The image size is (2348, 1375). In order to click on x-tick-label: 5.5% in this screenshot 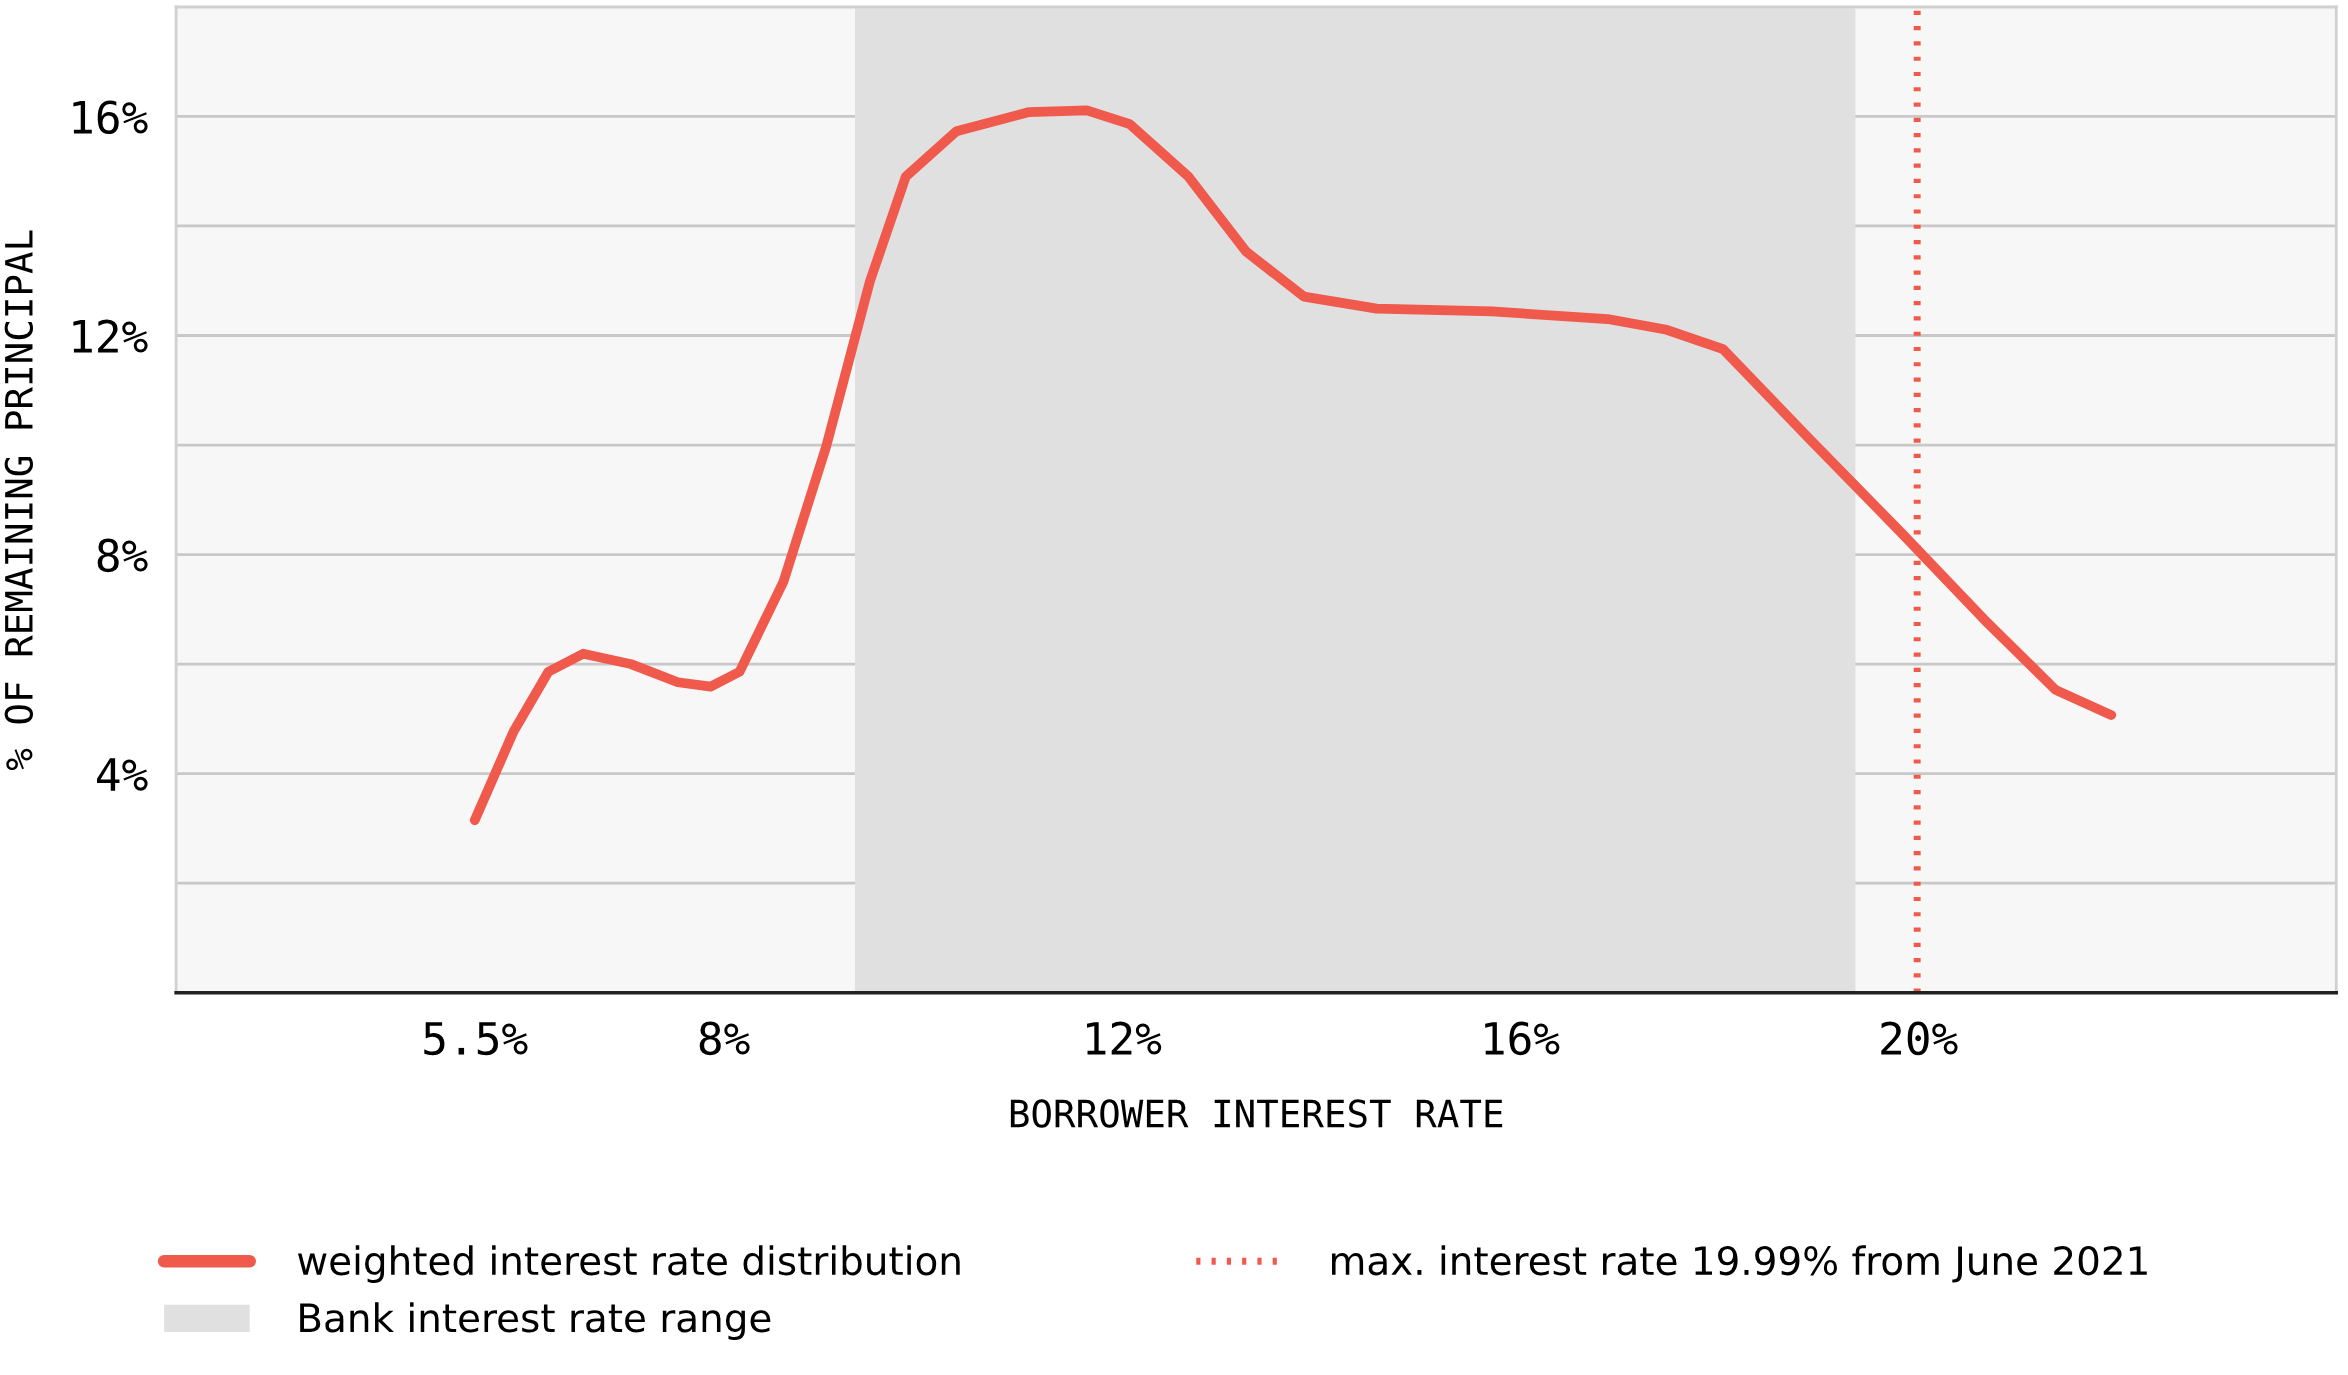, I will do `click(476, 1039)`.